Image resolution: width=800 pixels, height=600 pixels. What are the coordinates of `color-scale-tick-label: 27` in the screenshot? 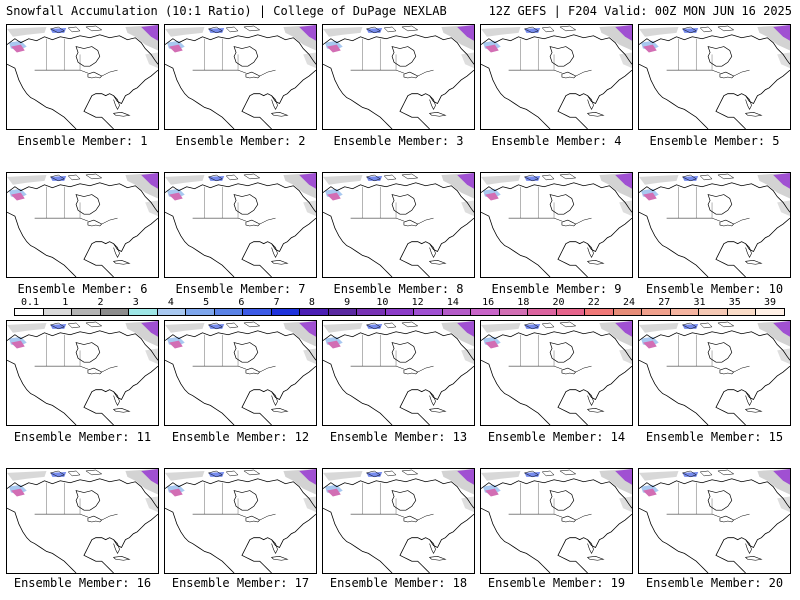 It's located at (664, 302).